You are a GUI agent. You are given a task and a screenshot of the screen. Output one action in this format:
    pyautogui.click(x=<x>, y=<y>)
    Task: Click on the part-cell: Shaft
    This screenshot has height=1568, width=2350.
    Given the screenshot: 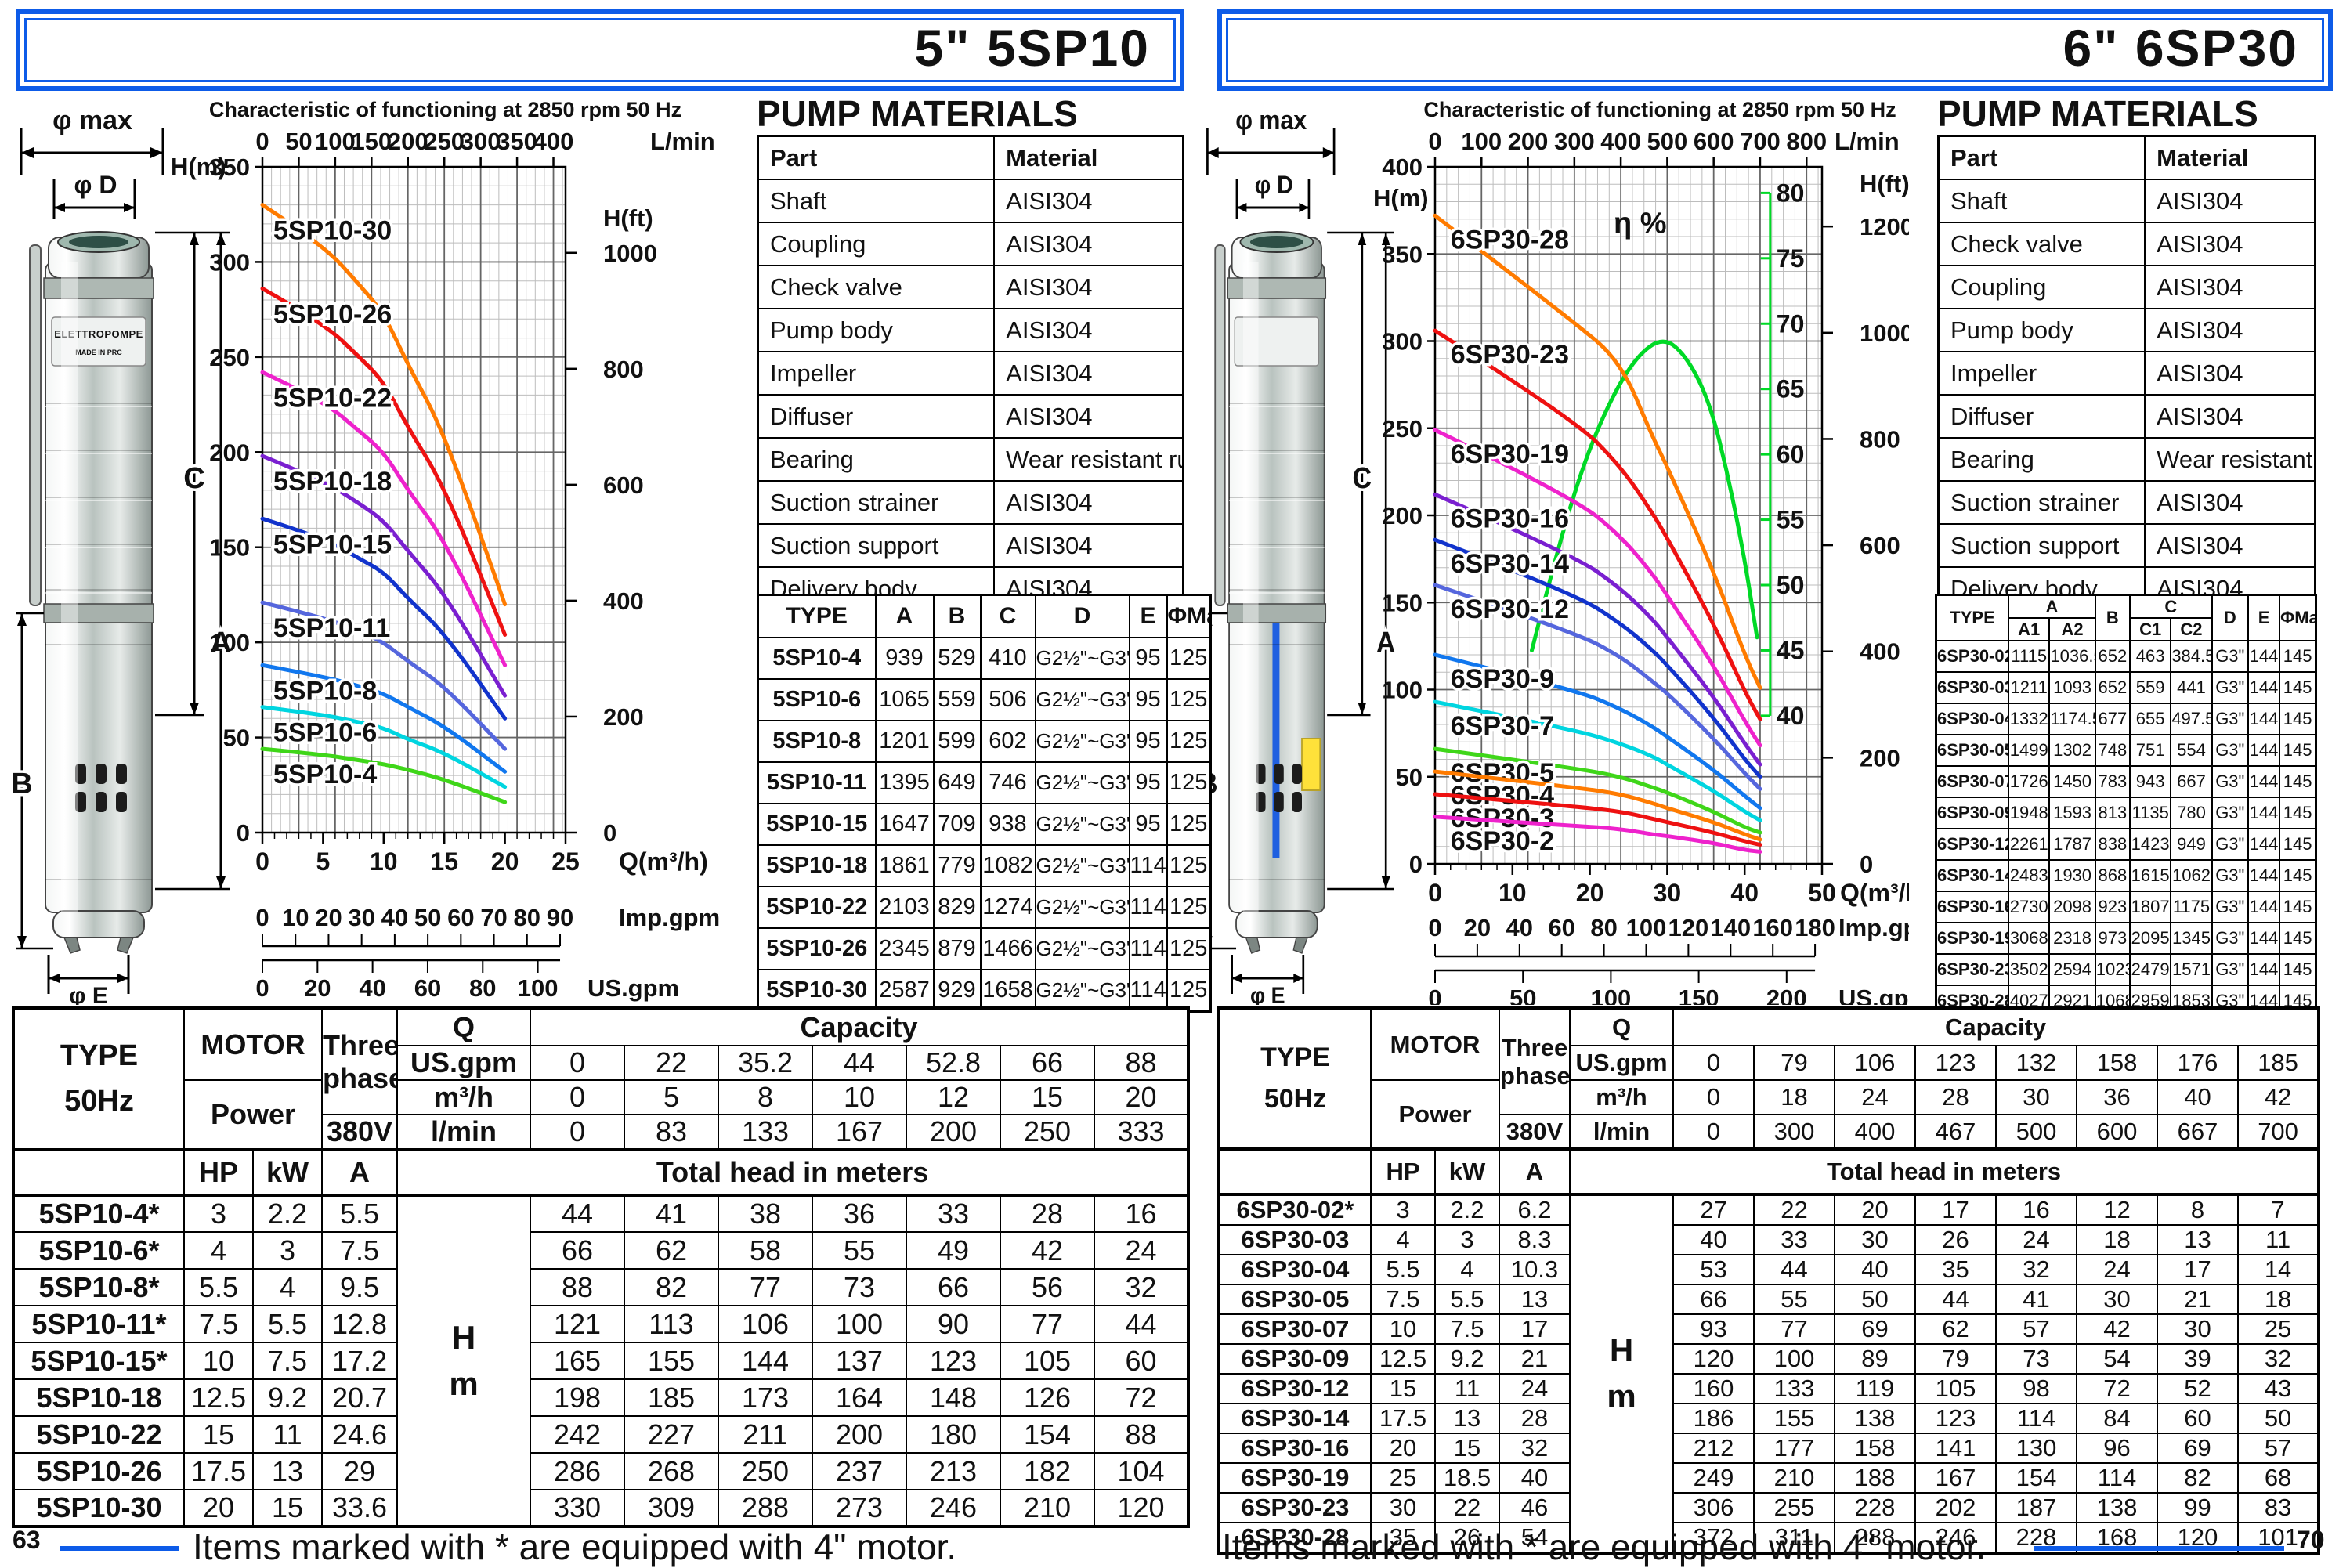 What is the action you would take?
    pyautogui.click(x=2042, y=201)
    